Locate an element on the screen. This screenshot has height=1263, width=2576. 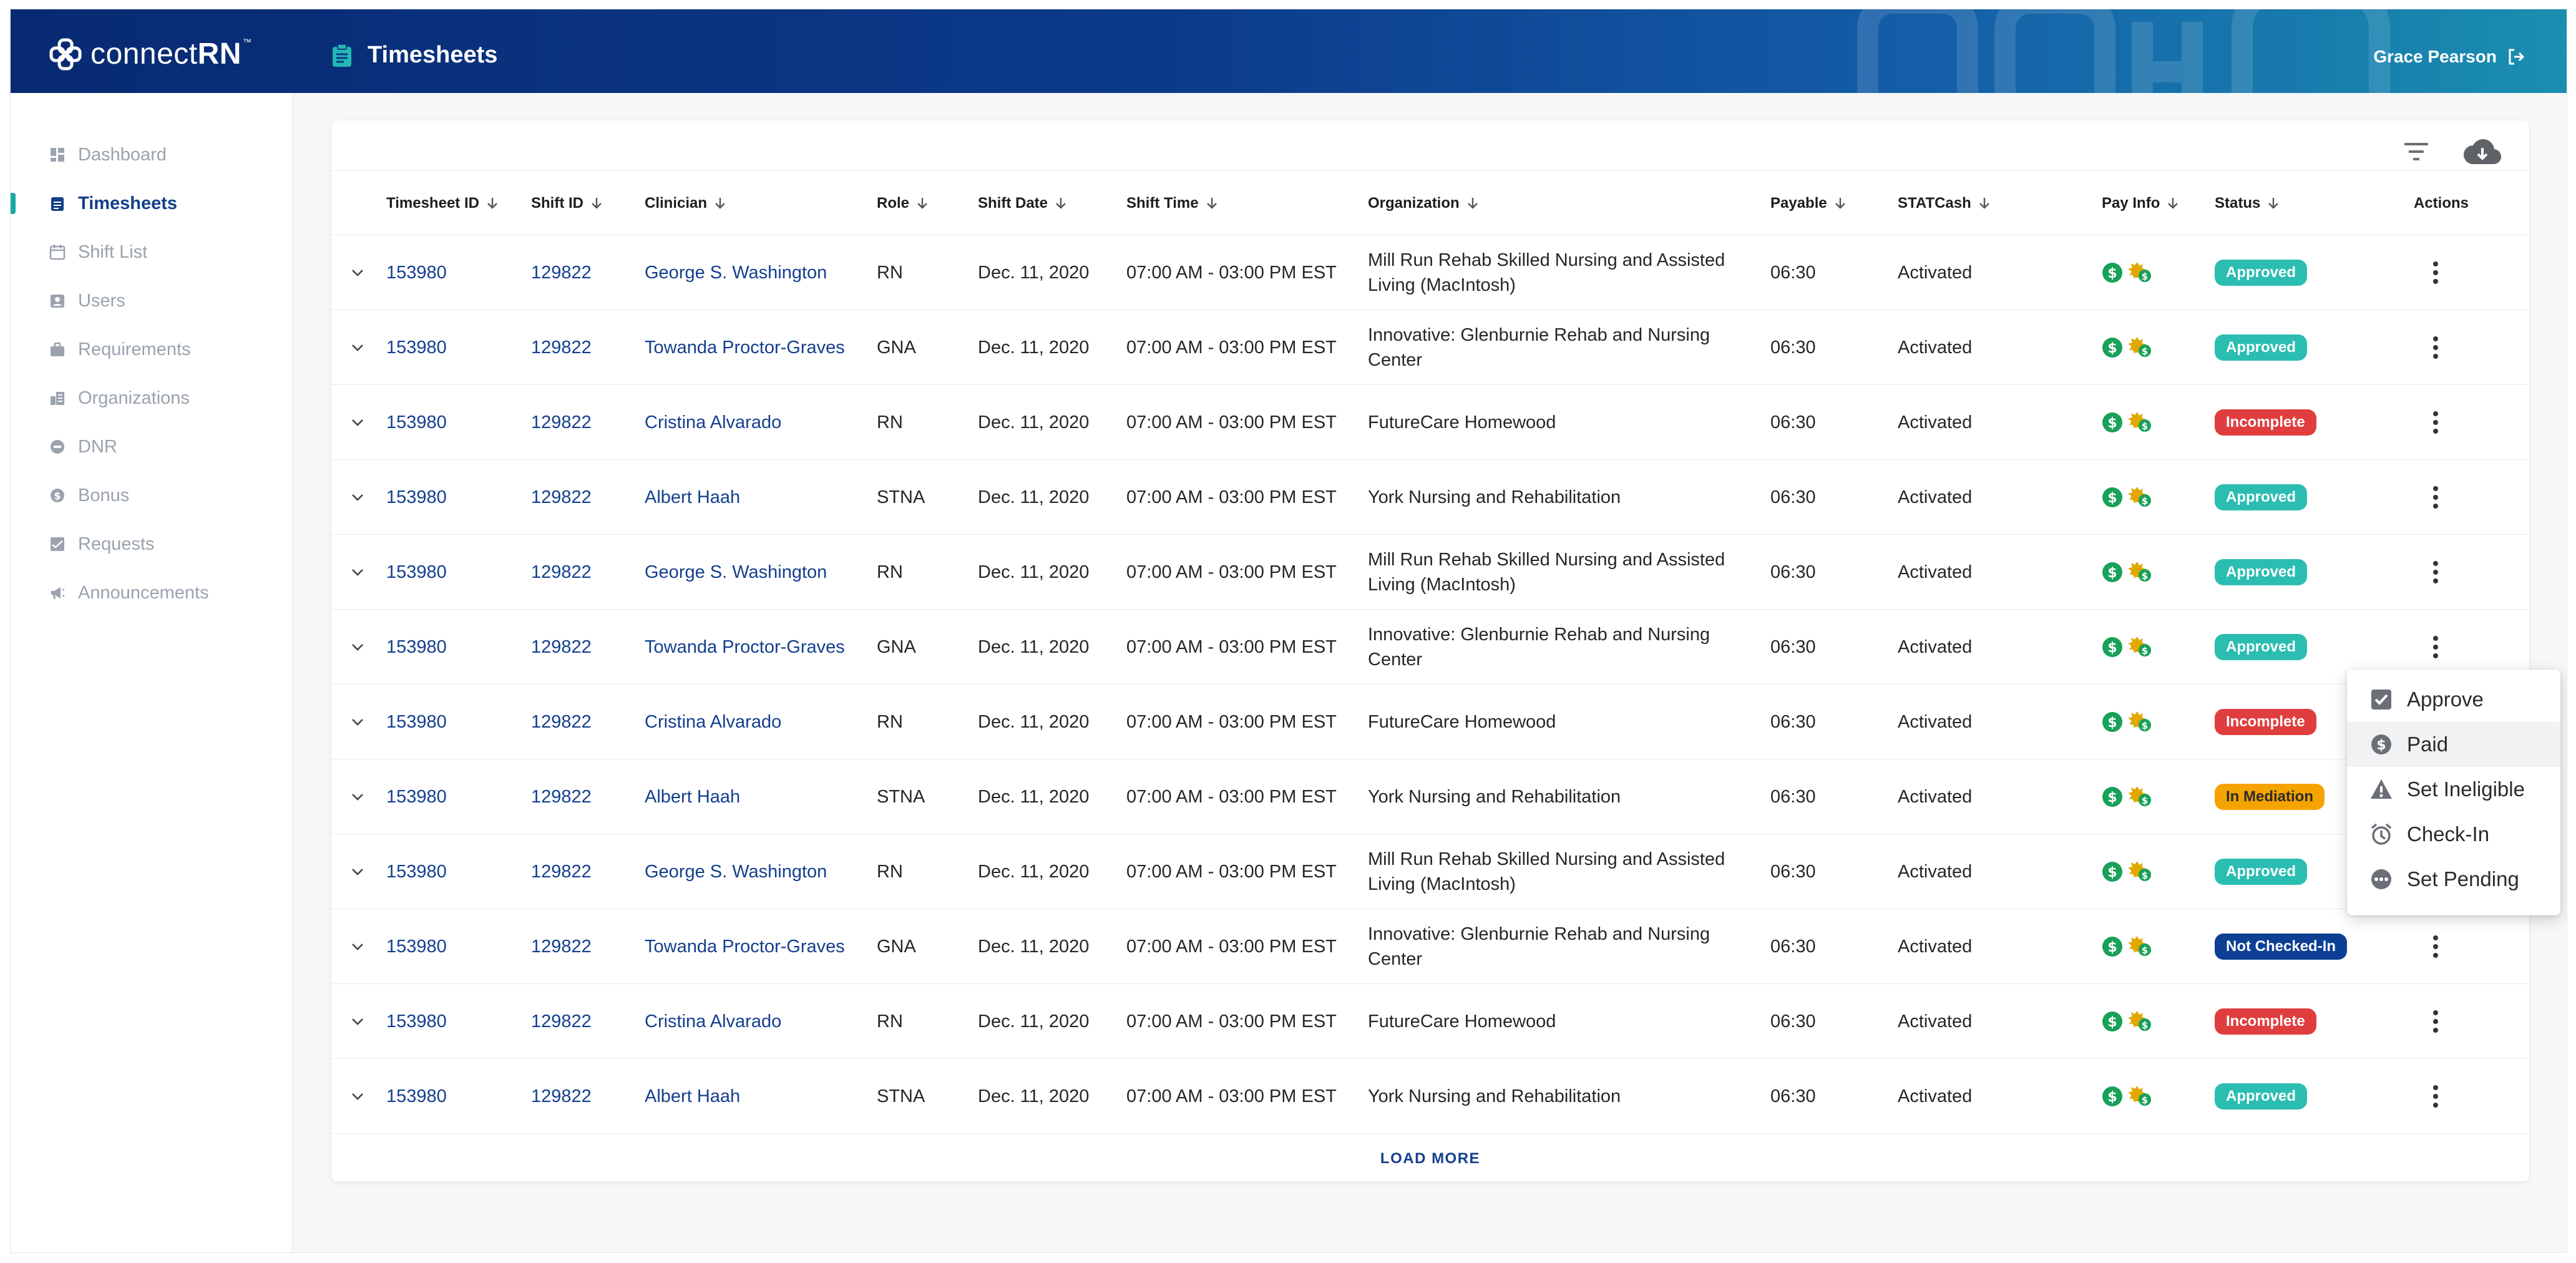
sidebar-item-requirements: Requirements is located at coordinates (151, 350).